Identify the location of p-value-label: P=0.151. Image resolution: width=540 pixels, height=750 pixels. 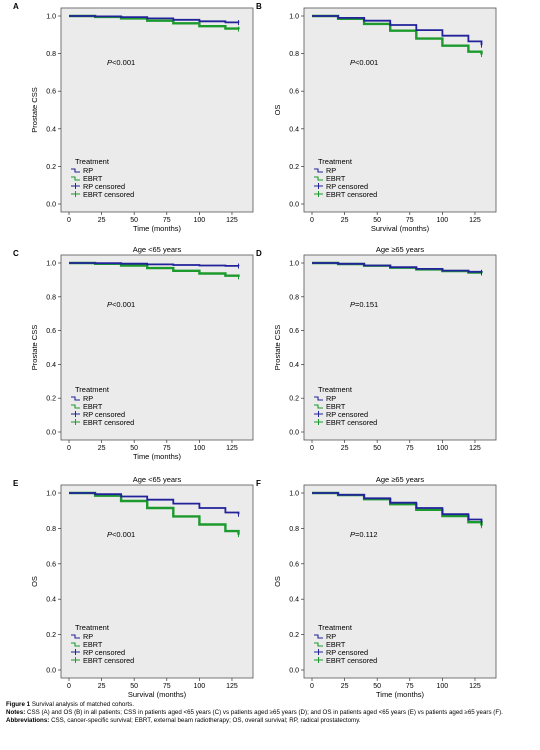
(364, 304).